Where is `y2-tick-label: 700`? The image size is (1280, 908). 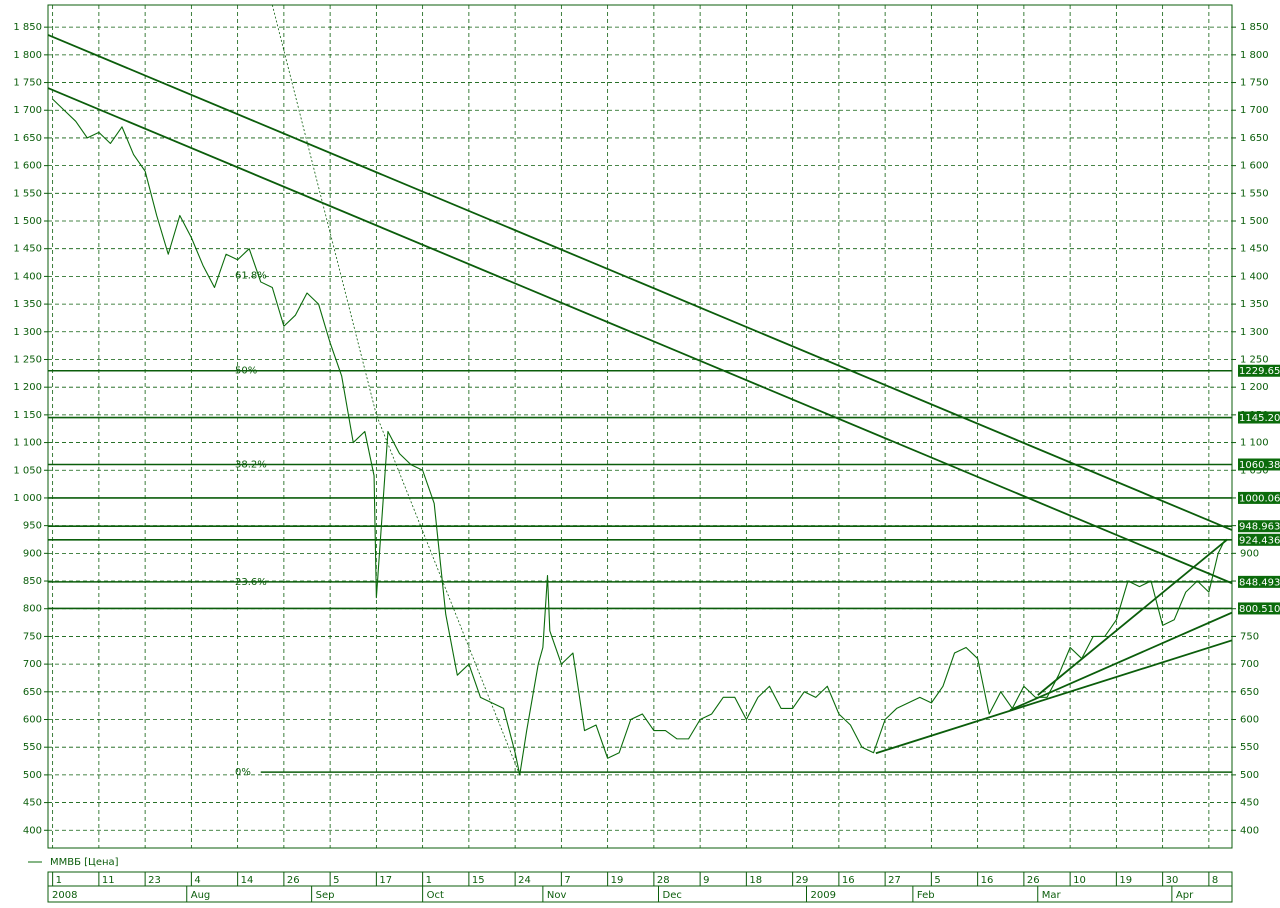 y2-tick-label: 700 is located at coordinates (1249, 664).